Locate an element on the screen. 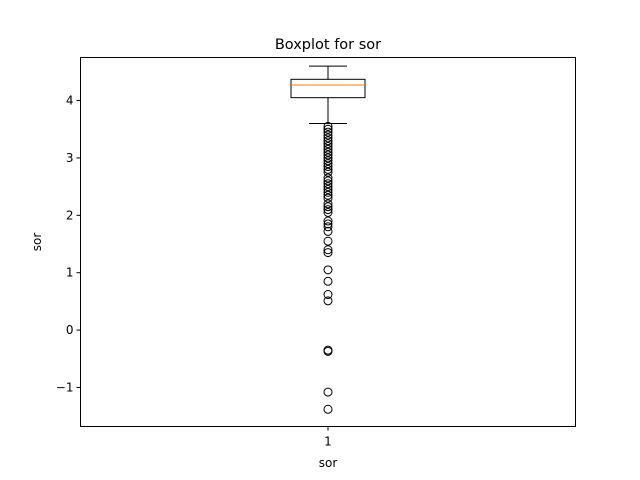  y-tick-label: 3 is located at coordinates (70, 158).